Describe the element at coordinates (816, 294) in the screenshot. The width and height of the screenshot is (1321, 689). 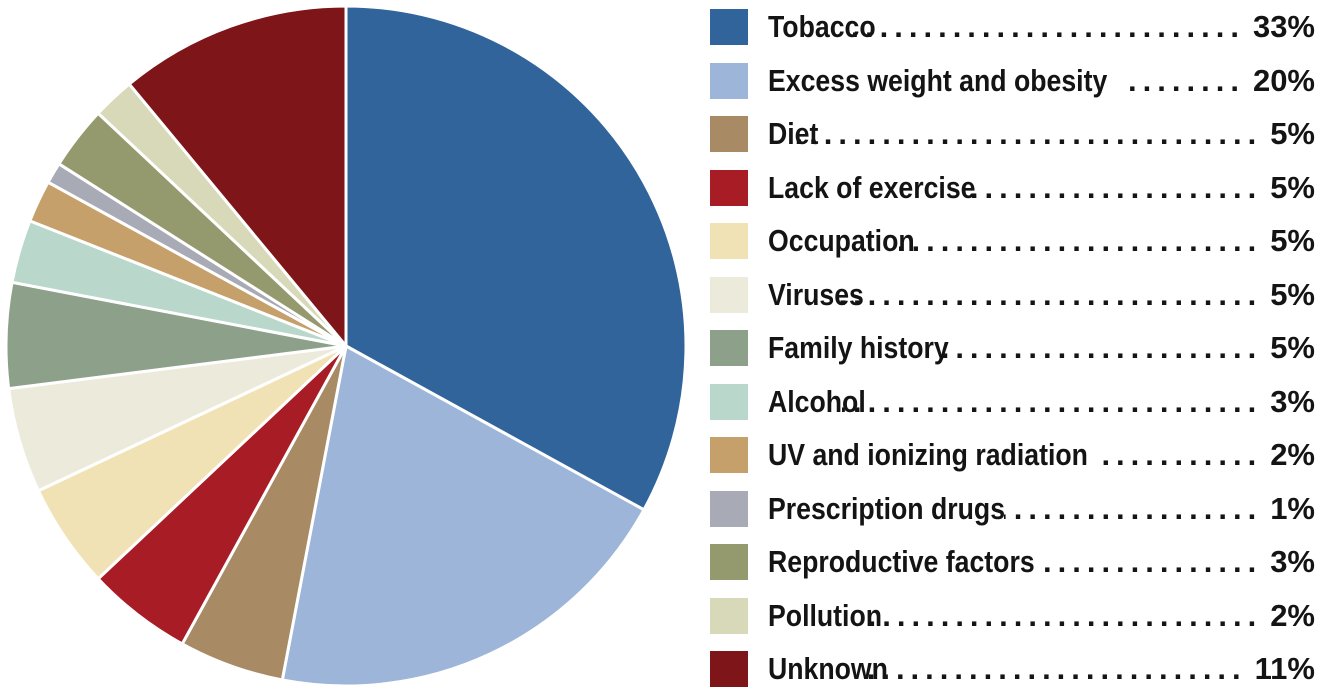
I see `legend-label: Viruses` at that location.